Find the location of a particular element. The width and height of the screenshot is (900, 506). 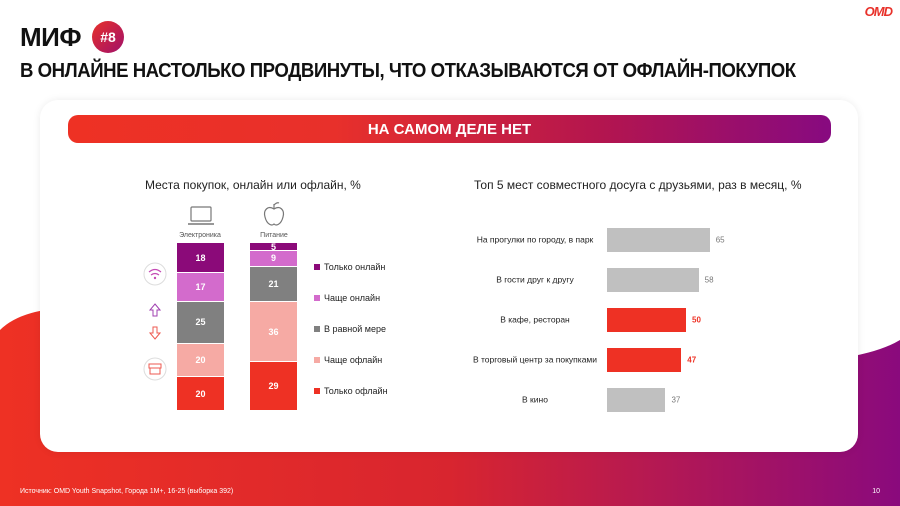

bar-label-electronics: Электроника is located at coordinates (200, 235).